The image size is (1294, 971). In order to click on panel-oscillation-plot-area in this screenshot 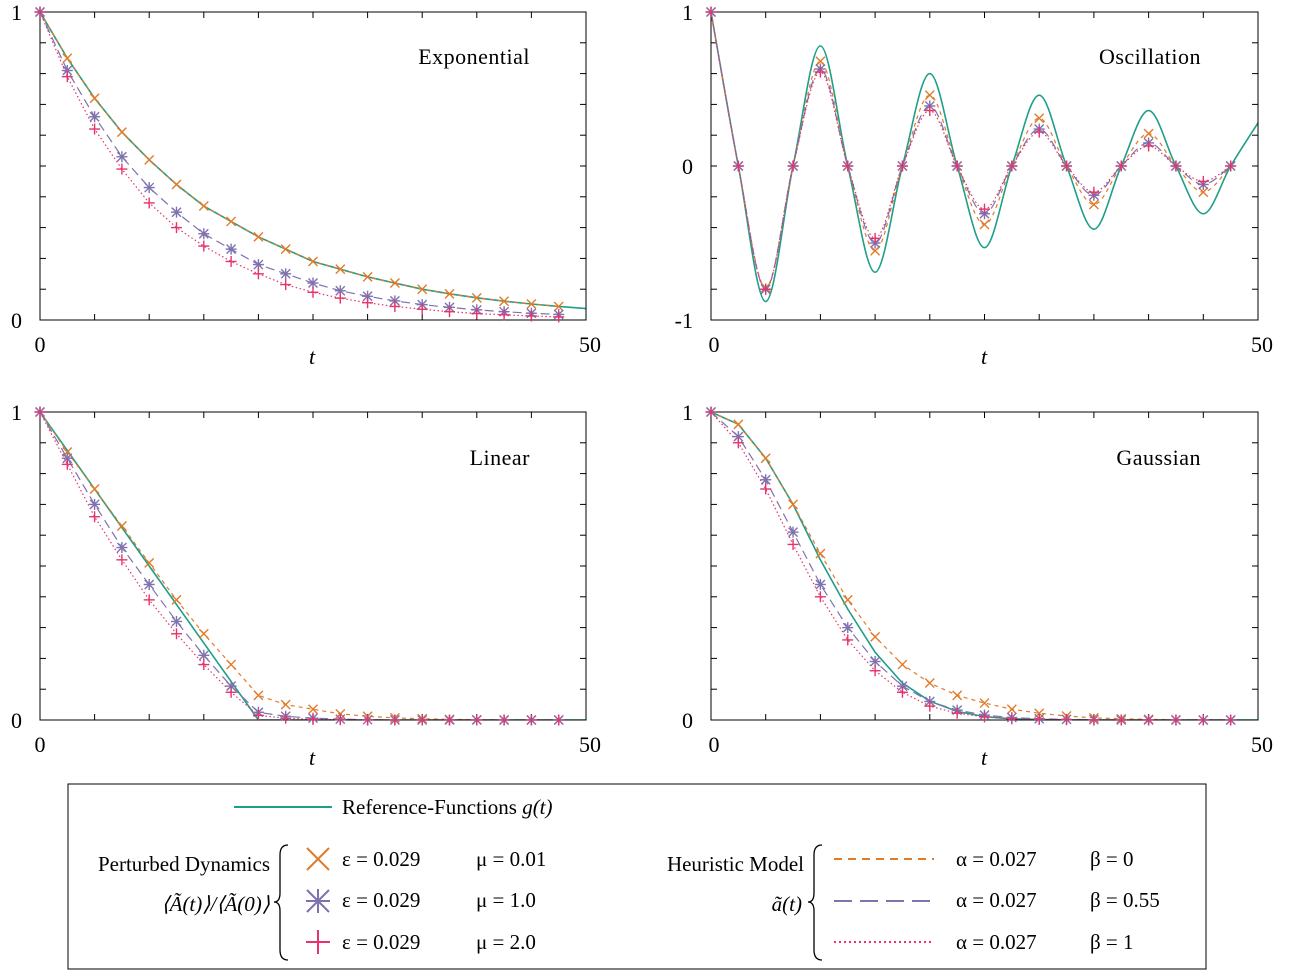, I will do `click(984, 157)`.